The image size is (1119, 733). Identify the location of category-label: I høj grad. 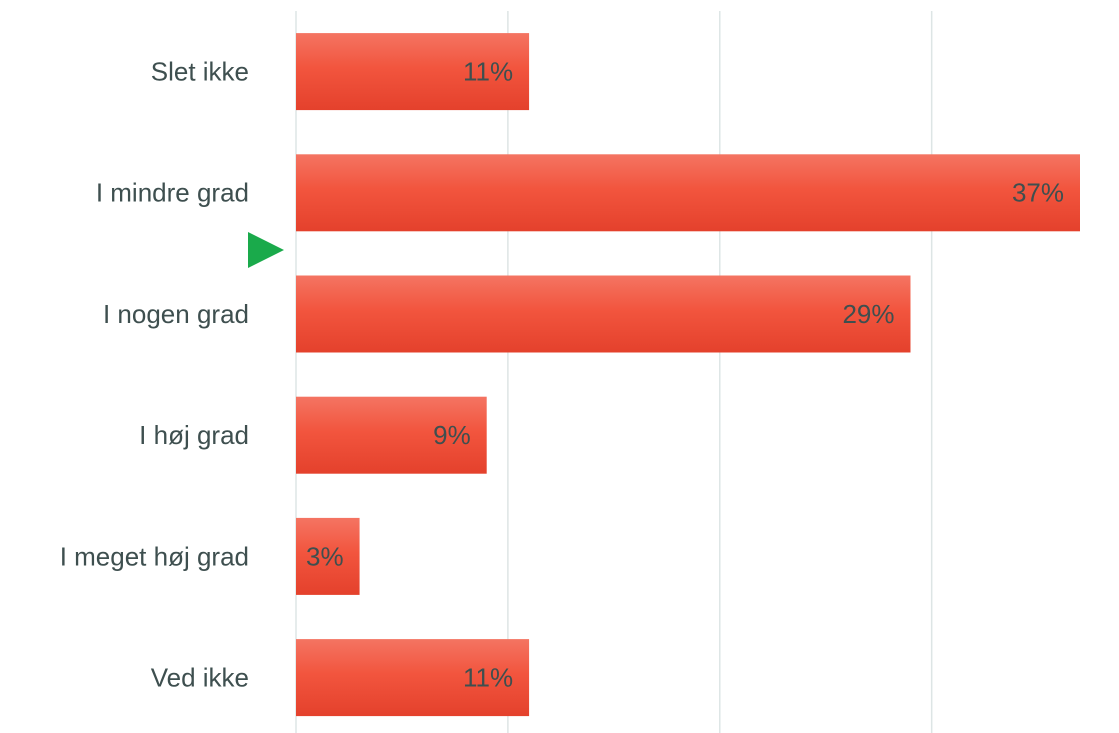
(194, 435).